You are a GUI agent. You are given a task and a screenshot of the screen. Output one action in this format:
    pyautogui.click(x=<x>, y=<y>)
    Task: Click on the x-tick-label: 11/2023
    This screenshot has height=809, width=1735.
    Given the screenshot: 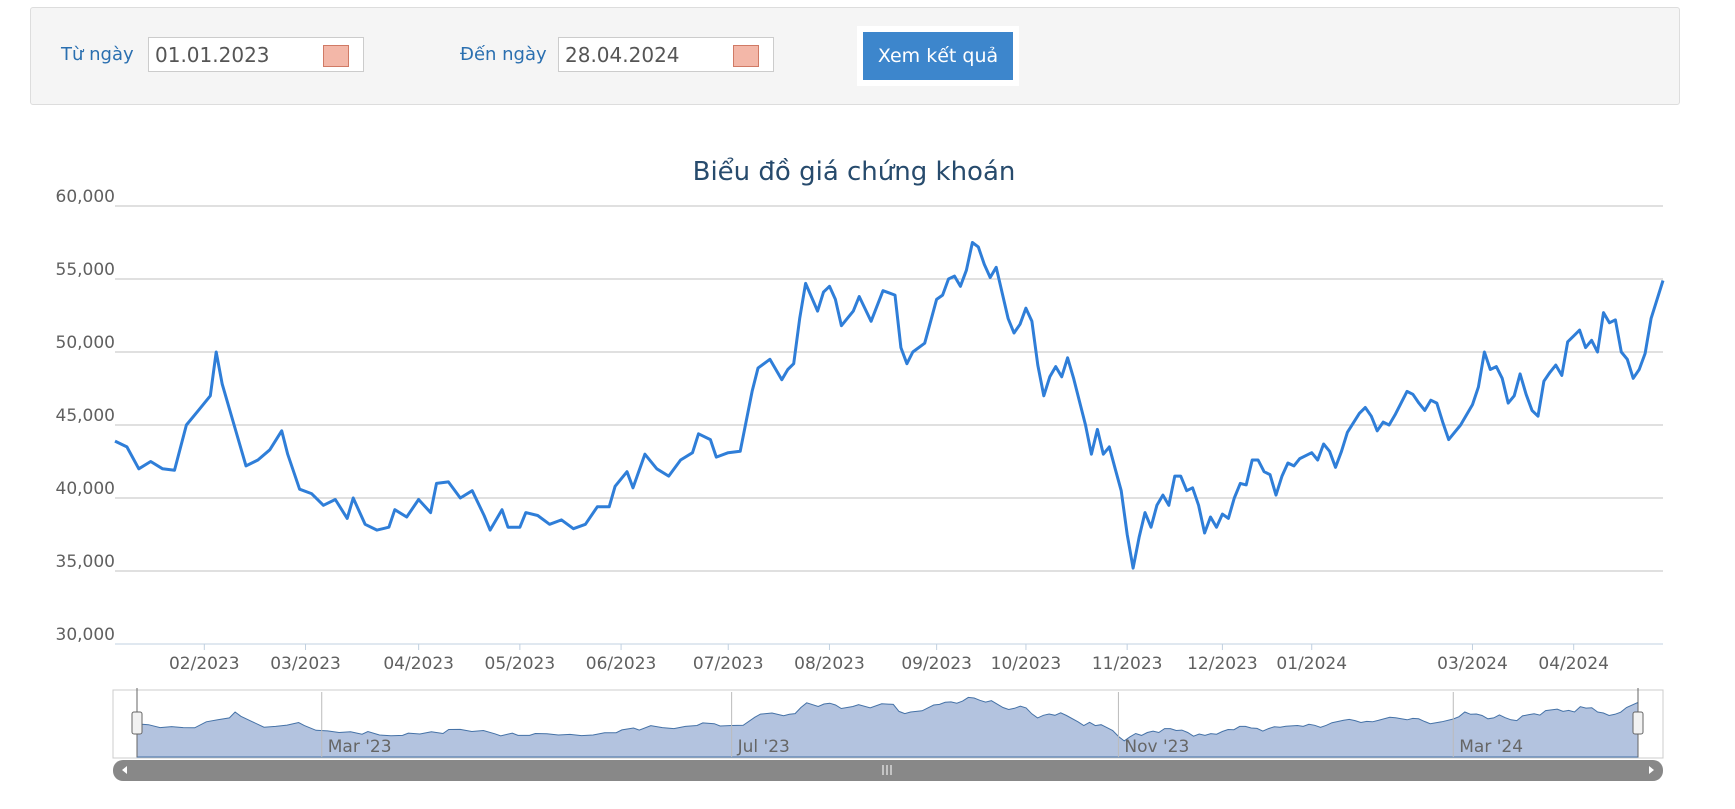 What is the action you would take?
    pyautogui.click(x=1127, y=664)
    